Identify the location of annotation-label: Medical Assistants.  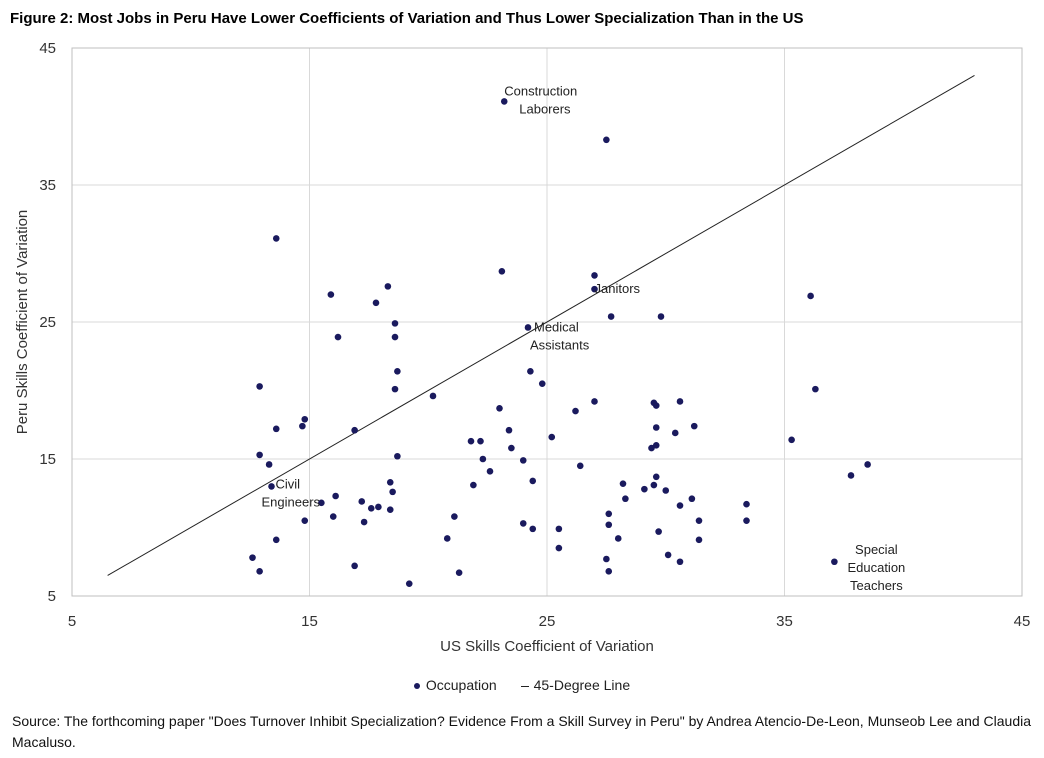
(560, 335).